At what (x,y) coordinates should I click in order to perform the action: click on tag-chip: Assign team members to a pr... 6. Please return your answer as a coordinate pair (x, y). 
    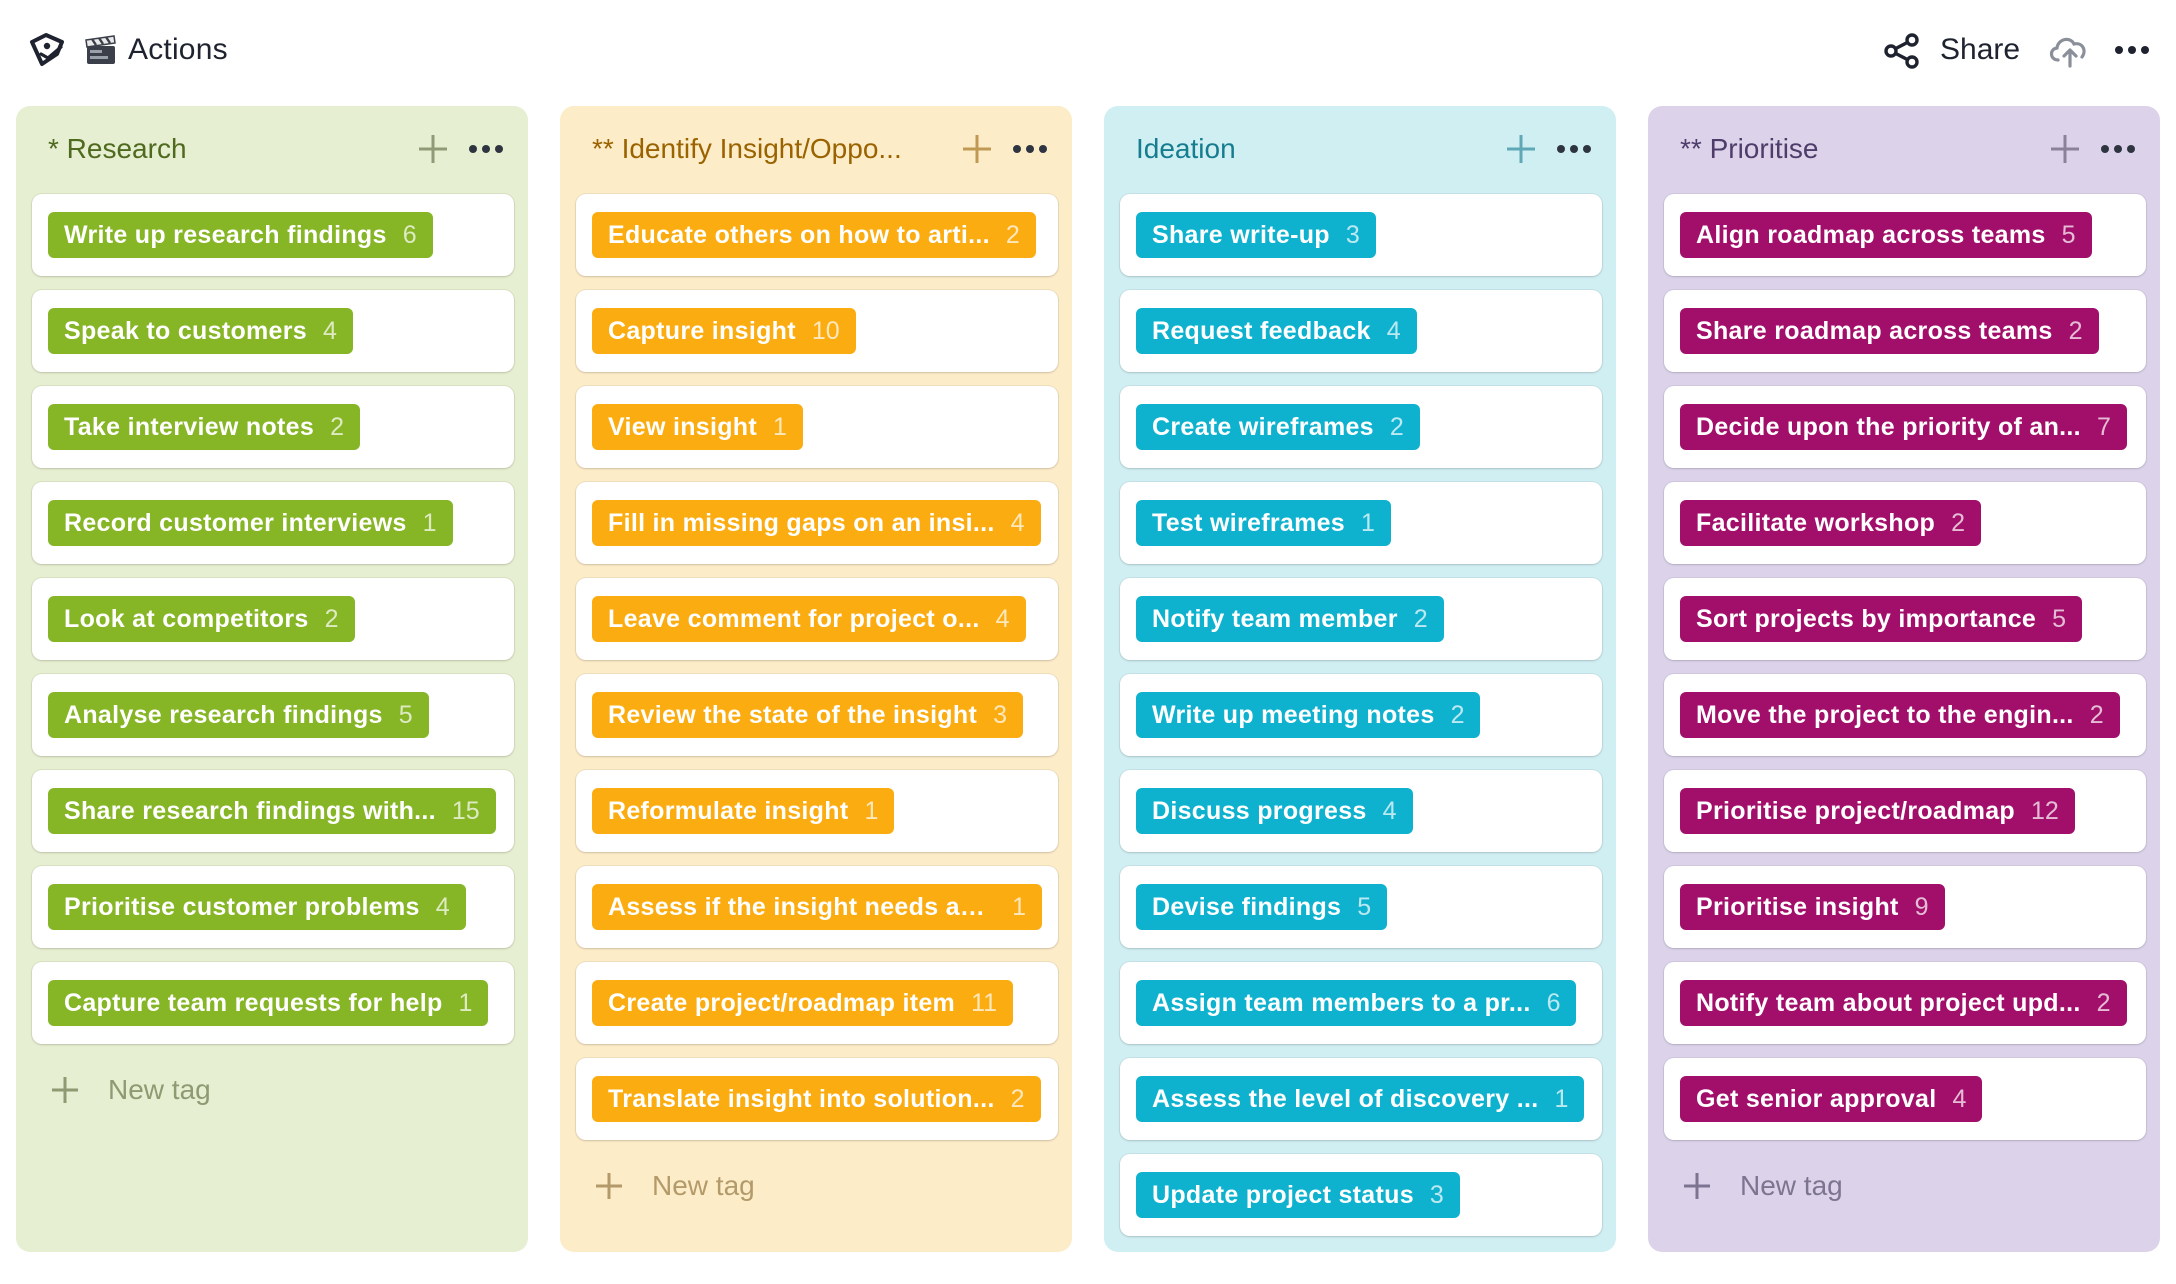
    Looking at the image, I should click on (1356, 1003).